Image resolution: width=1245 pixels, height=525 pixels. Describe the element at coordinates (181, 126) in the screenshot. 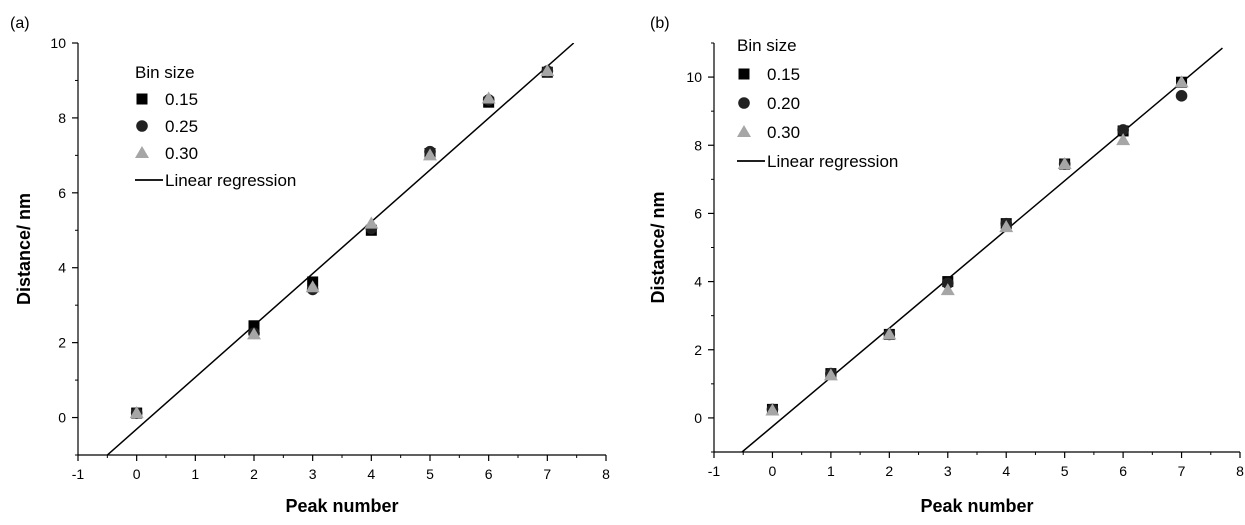

I see `legend-label: 0.25` at that location.